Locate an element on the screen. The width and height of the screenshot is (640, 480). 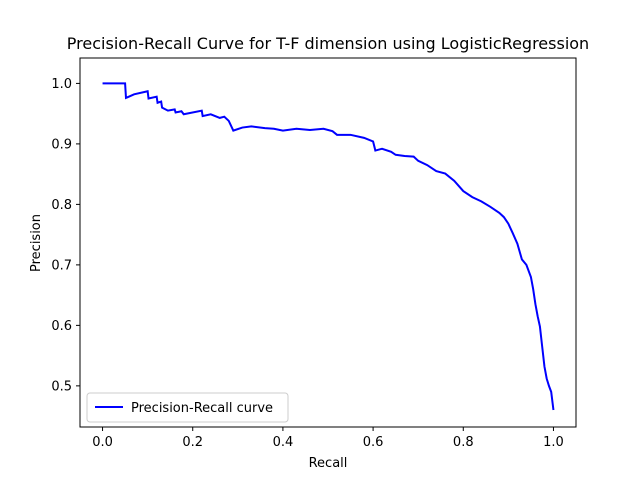
legend: Precision-Recall curve is located at coordinates (187, 407).